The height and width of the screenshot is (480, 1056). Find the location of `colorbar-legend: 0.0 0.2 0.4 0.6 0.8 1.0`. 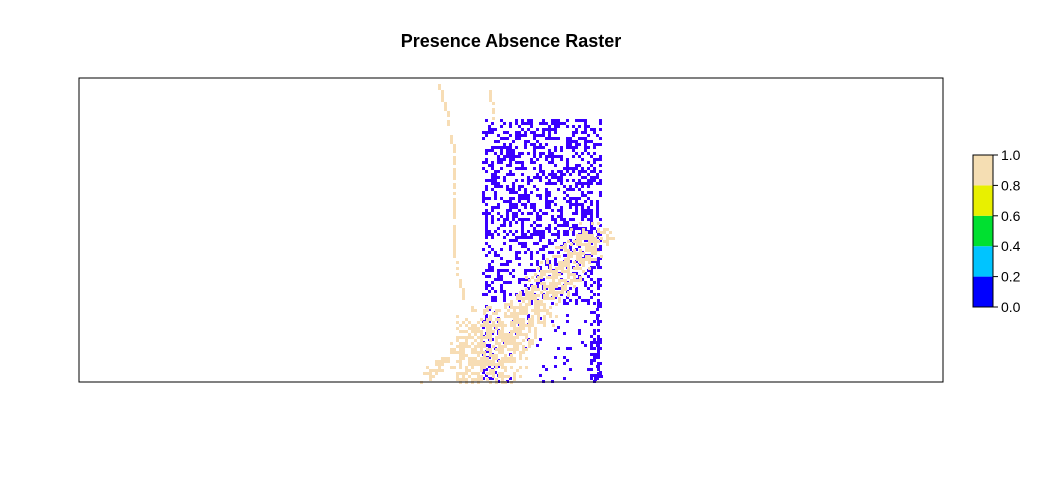

colorbar-legend: 0.0 0.2 0.4 0.6 0.8 1.0 is located at coordinates (996, 231).